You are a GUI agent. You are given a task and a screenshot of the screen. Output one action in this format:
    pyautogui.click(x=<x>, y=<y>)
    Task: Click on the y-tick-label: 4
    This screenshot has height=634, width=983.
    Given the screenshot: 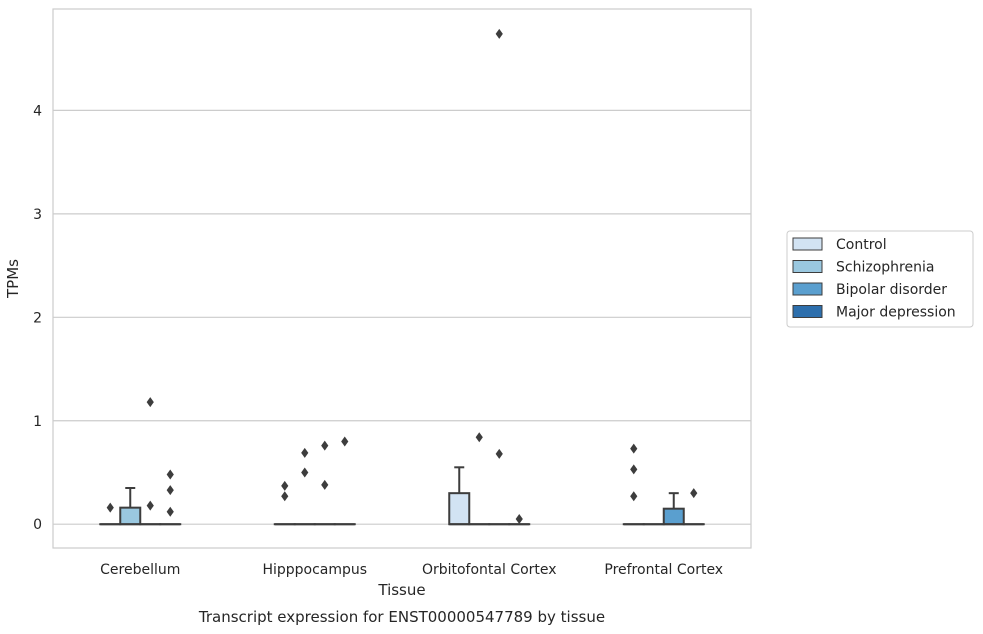 What is the action you would take?
    pyautogui.click(x=37, y=111)
    